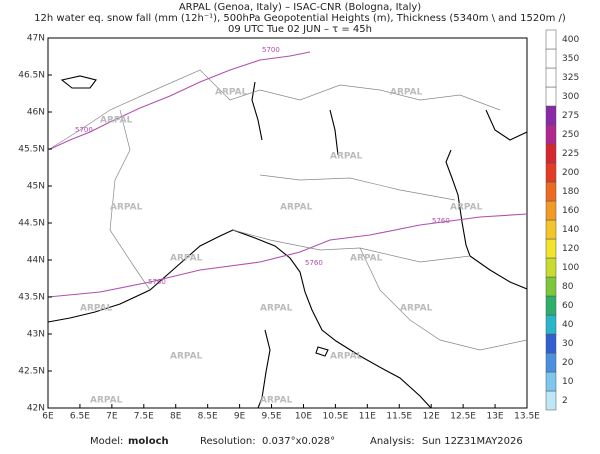  What do you see at coordinates (568, 287) in the screenshot?
I see `colorbar-label: 80` at bounding box center [568, 287].